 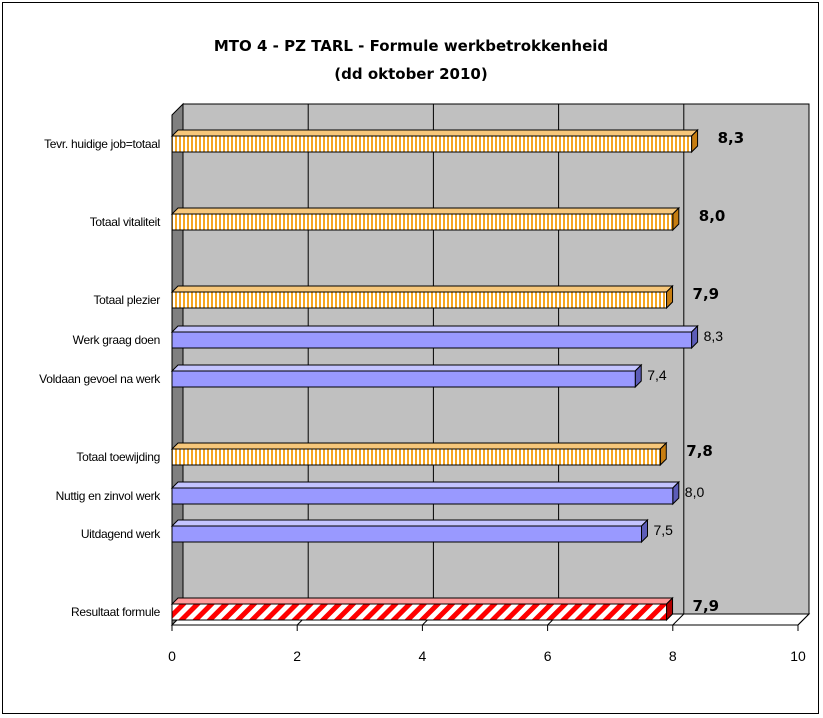 What do you see at coordinates (798, 656) in the screenshot?
I see `x-tick-label-5: 10` at bounding box center [798, 656].